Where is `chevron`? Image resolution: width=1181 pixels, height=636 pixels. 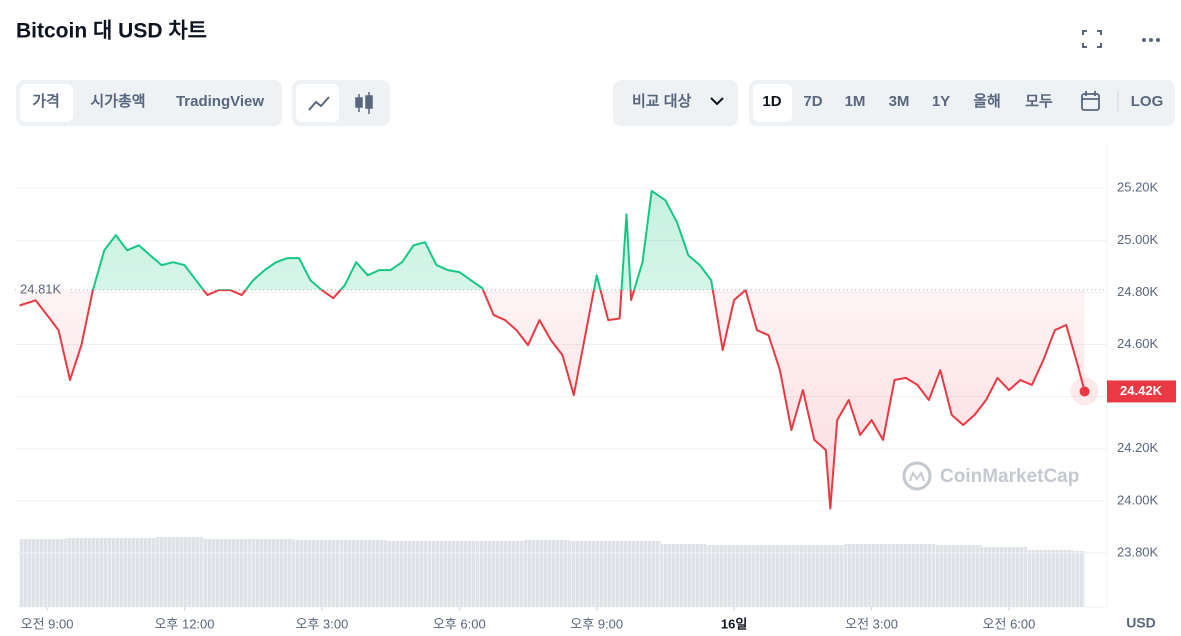 chevron is located at coordinates (717, 101).